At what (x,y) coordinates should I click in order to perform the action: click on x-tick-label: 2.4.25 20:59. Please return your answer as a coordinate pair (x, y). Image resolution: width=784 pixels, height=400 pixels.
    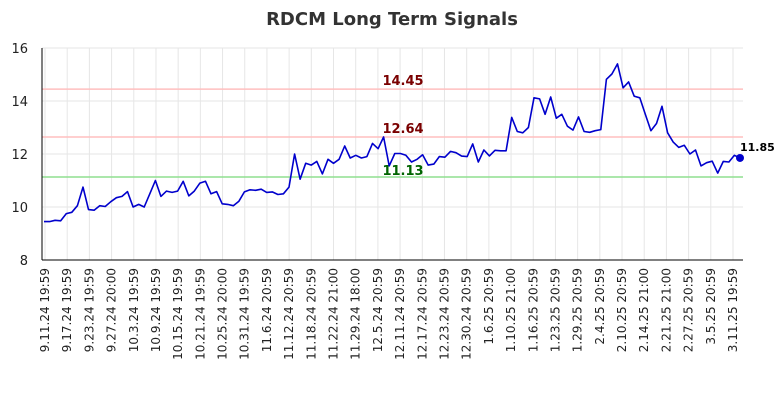
    Looking at the image, I should click on (600, 306).